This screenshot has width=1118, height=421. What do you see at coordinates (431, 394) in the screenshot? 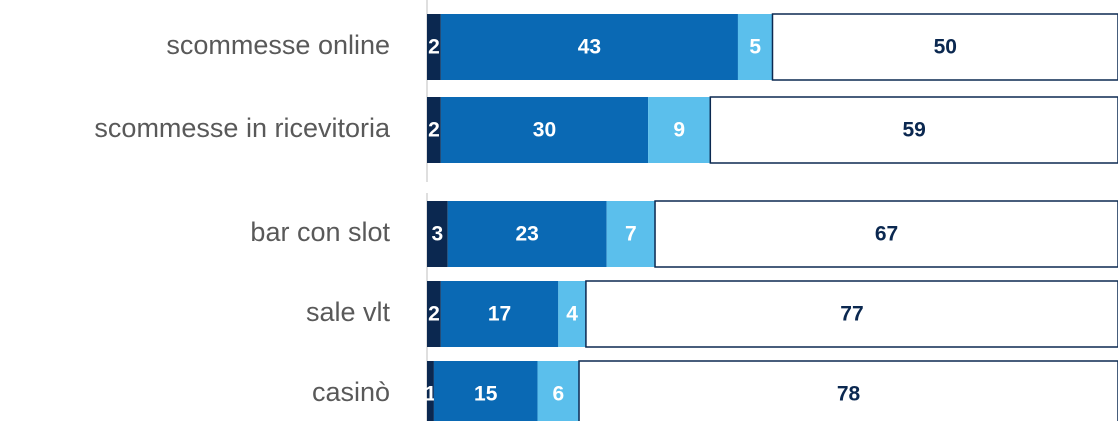
I see `value-label: 1` at bounding box center [431, 394].